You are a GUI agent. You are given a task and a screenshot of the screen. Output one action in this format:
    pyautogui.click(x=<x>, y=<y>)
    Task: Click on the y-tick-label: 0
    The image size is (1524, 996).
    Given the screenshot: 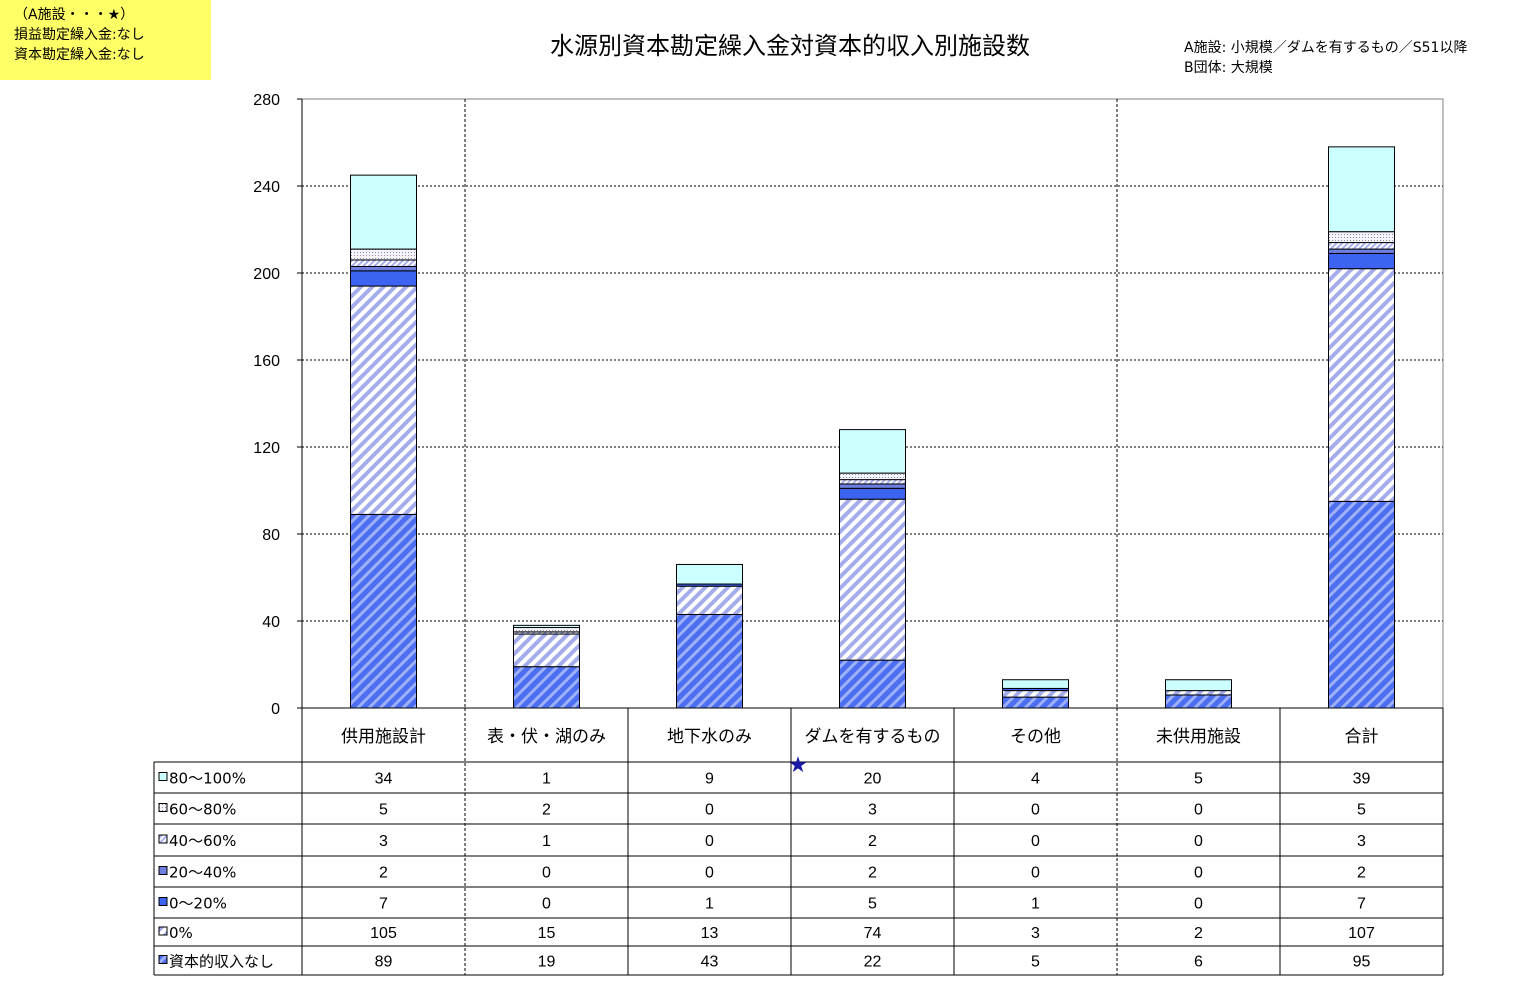 What is the action you would take?
    pyautogui.click(x=275, y=709)
    